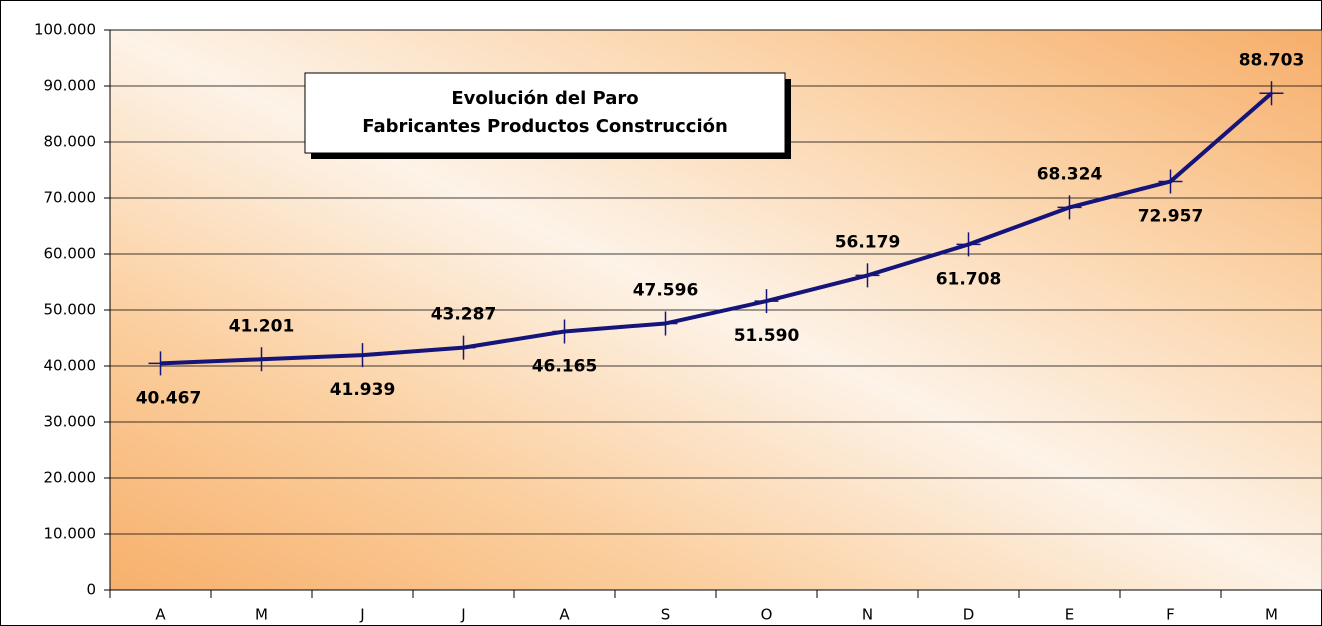 The width and height of the screenshot is (1322, 626). I want to click on data-label: 47.596, so click(666, 290).